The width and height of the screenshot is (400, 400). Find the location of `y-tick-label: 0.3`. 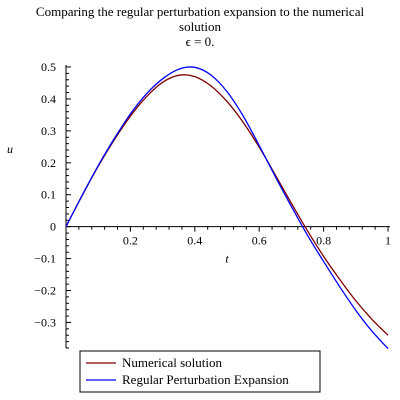

y-tick-label: 0.3 is located at coordinates (48, 131).